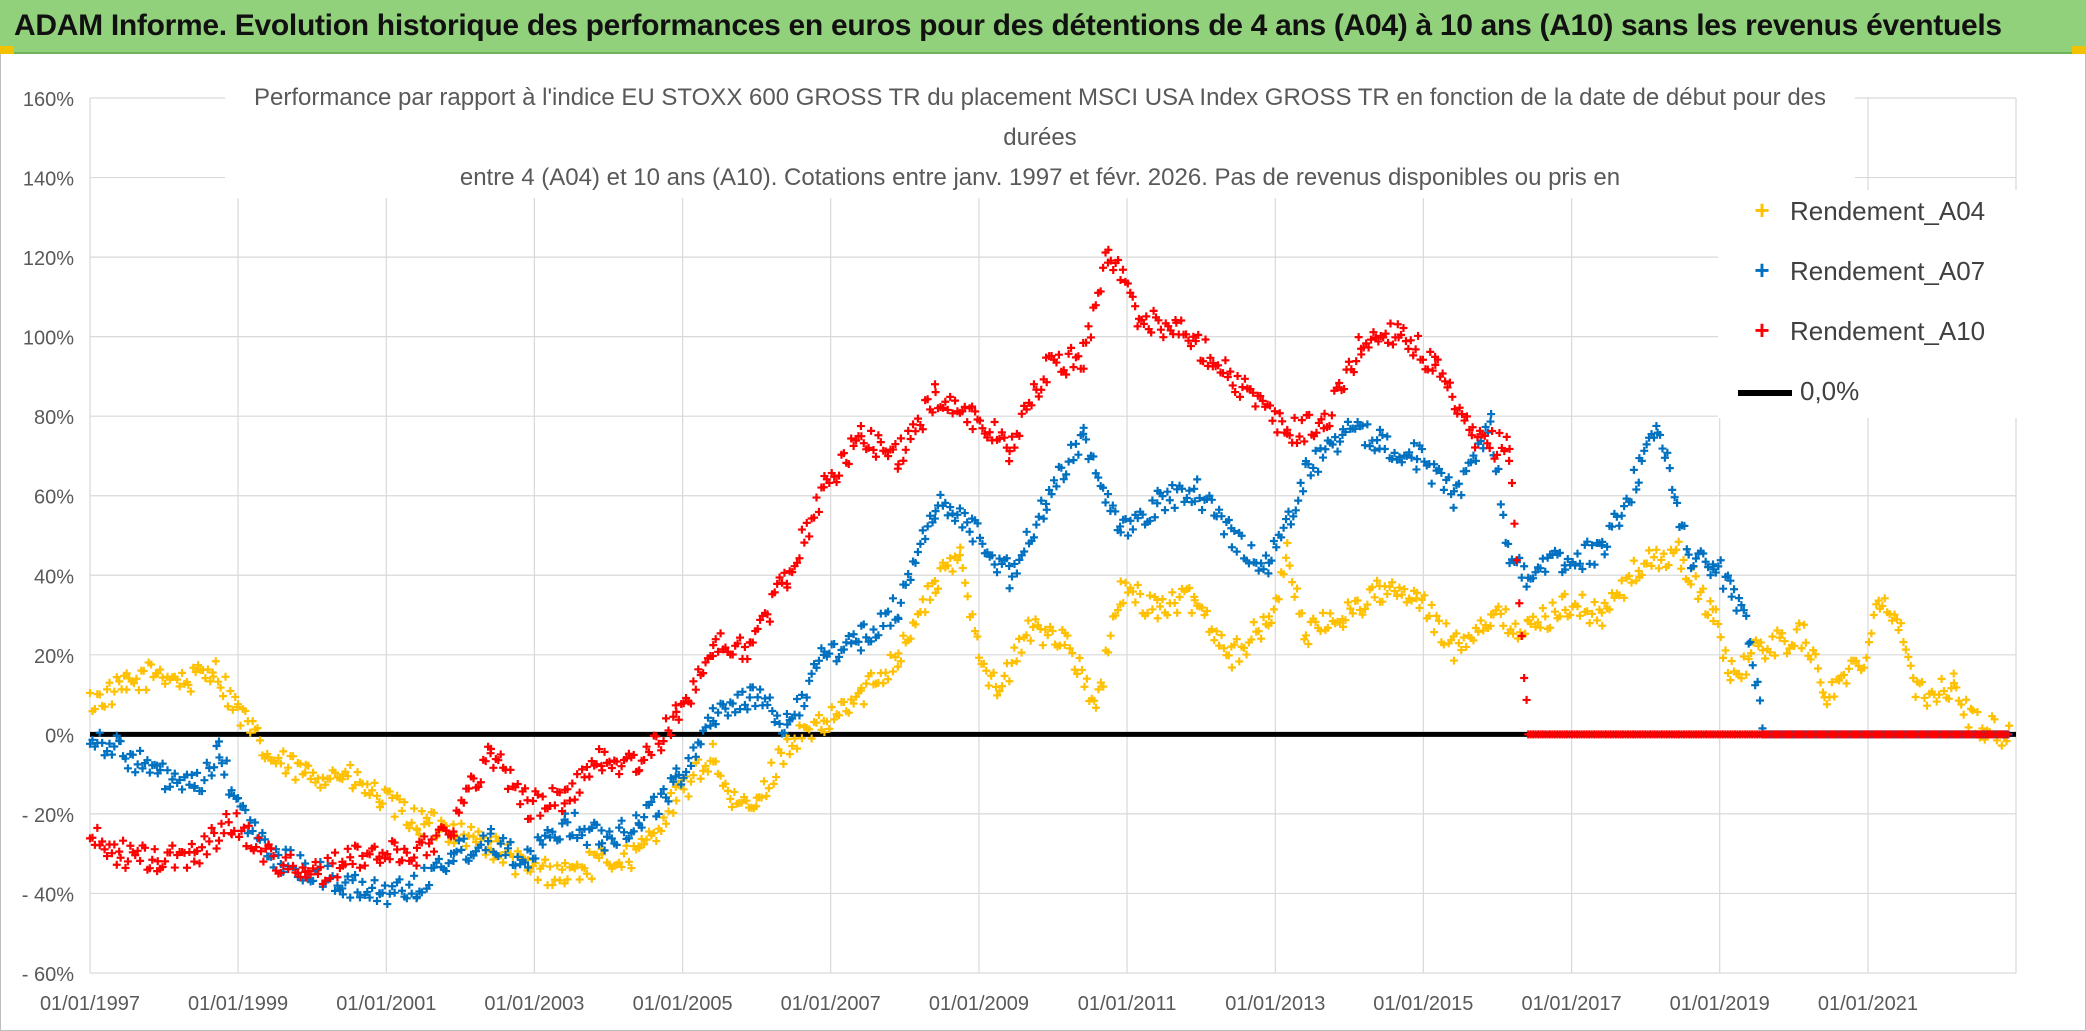 The height and width of the screenshot is (1031, 2086). I want to click on x-tick-label: 01/01/1999, so click(238, 1004).